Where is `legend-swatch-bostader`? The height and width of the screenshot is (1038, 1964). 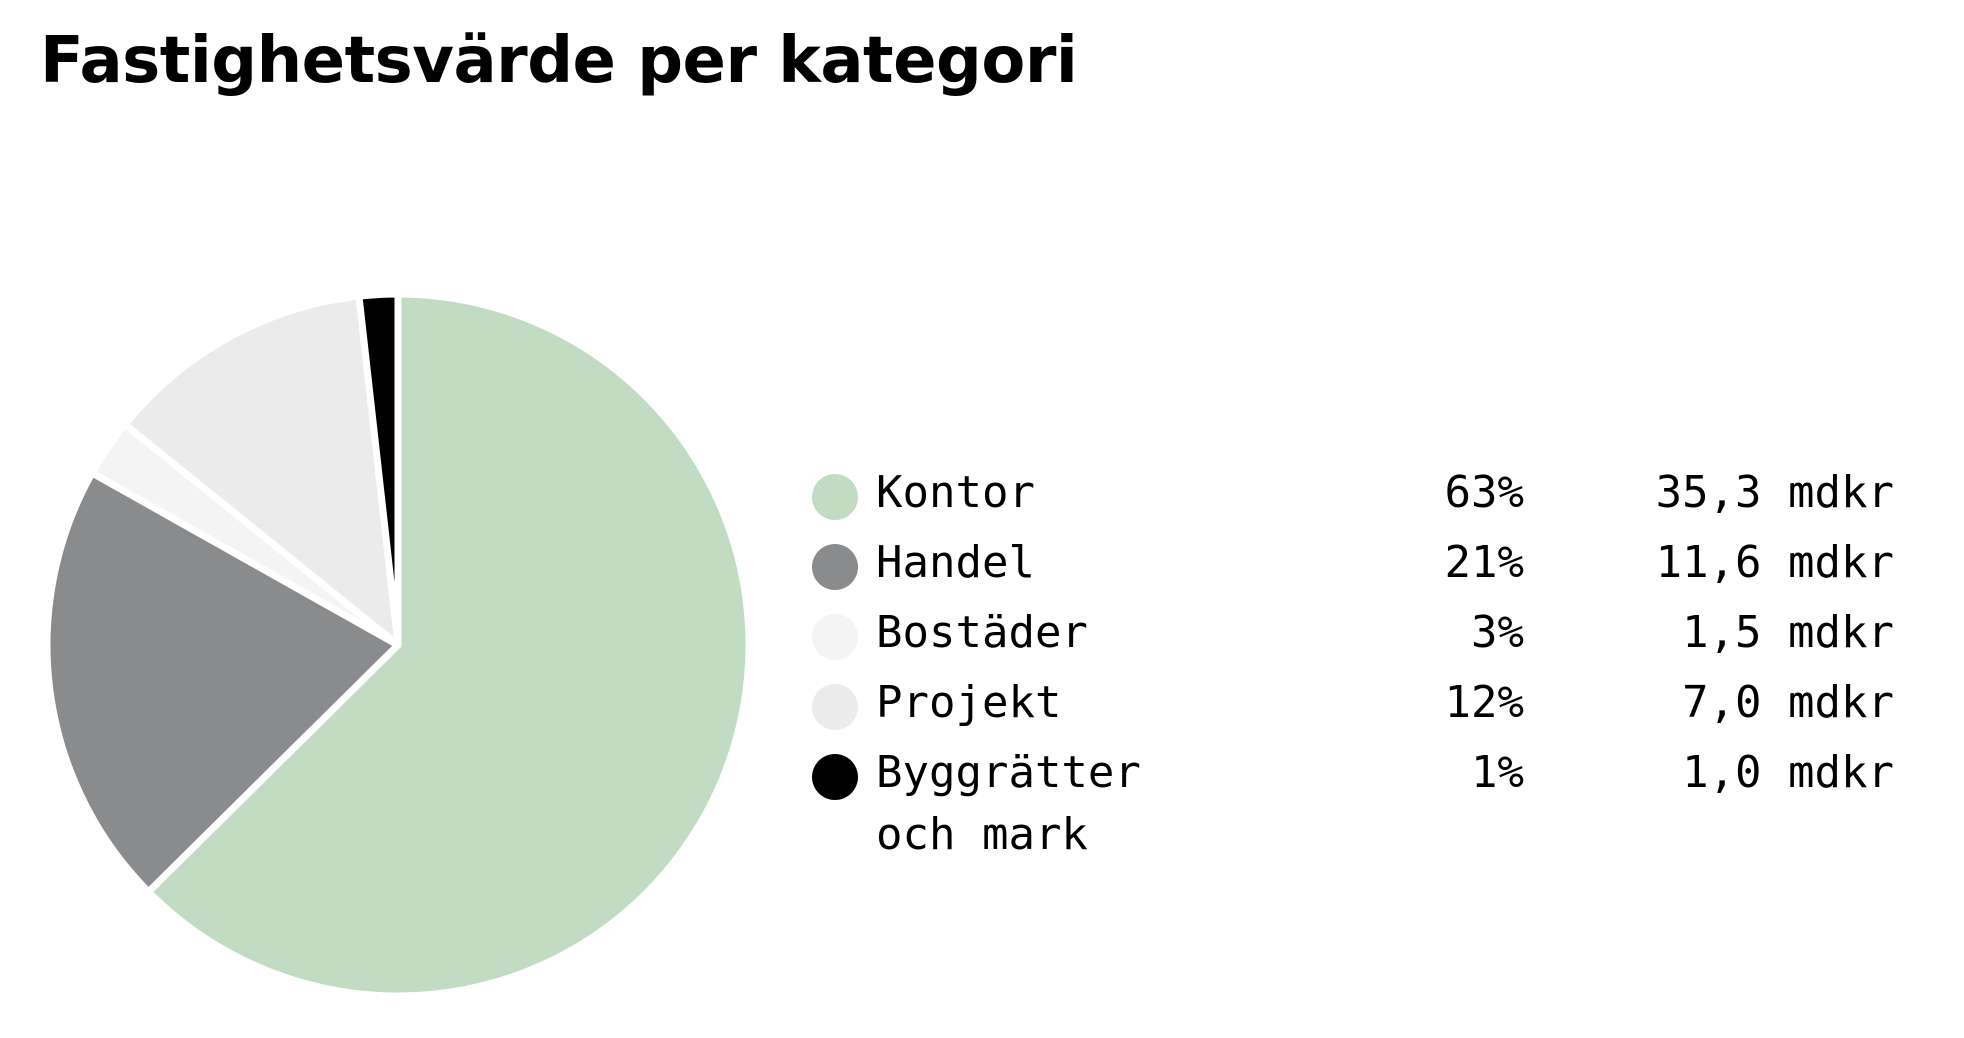
legend-swatch-bostader is located at coordinates (835, 637).